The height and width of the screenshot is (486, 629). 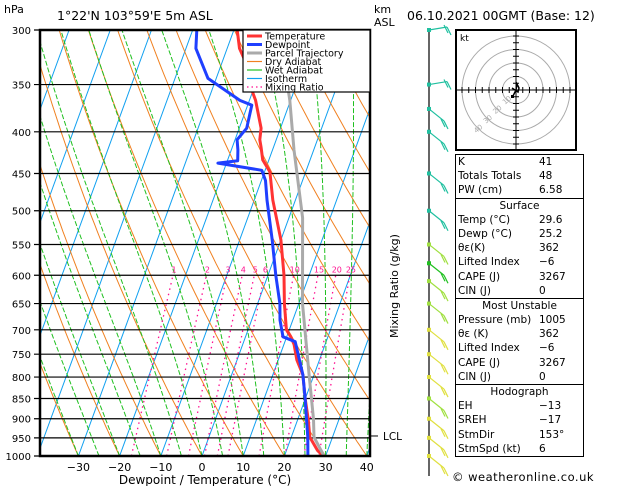 What do you see at coordinates (484, 219) in the screenshot?
I see `index-label: Temp (°C)` at bounding box center [484, 219].